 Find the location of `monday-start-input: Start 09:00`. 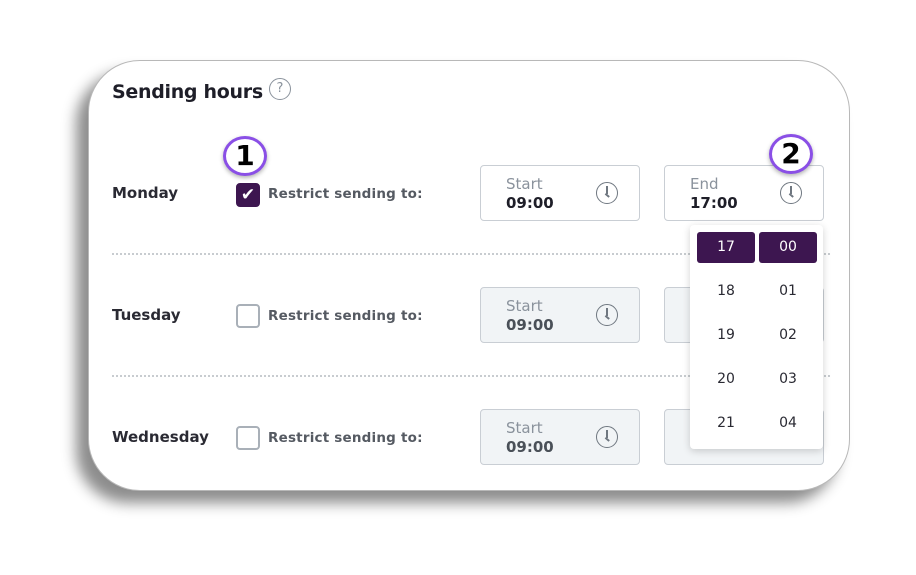

monday-start-input: Start 09:00 is located at coordinates (560, 193).